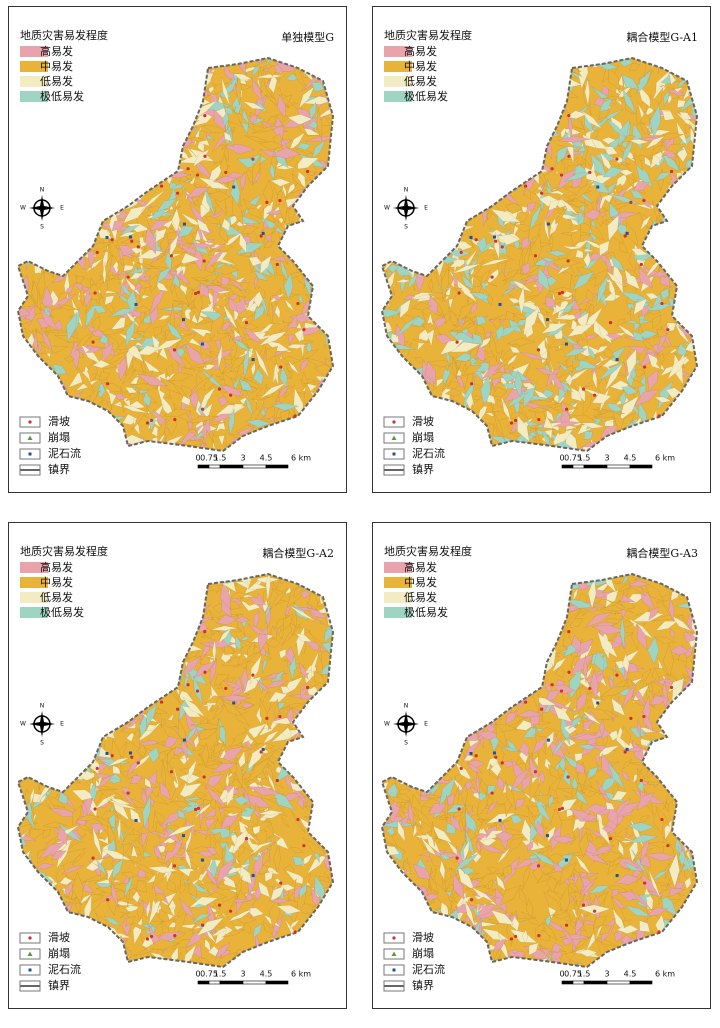 The height and width of the screenshot is (1028, 720). Describe the element at coordinates (62, 96) in the screenshot. I see `legend-label: 极低易发` at that location.